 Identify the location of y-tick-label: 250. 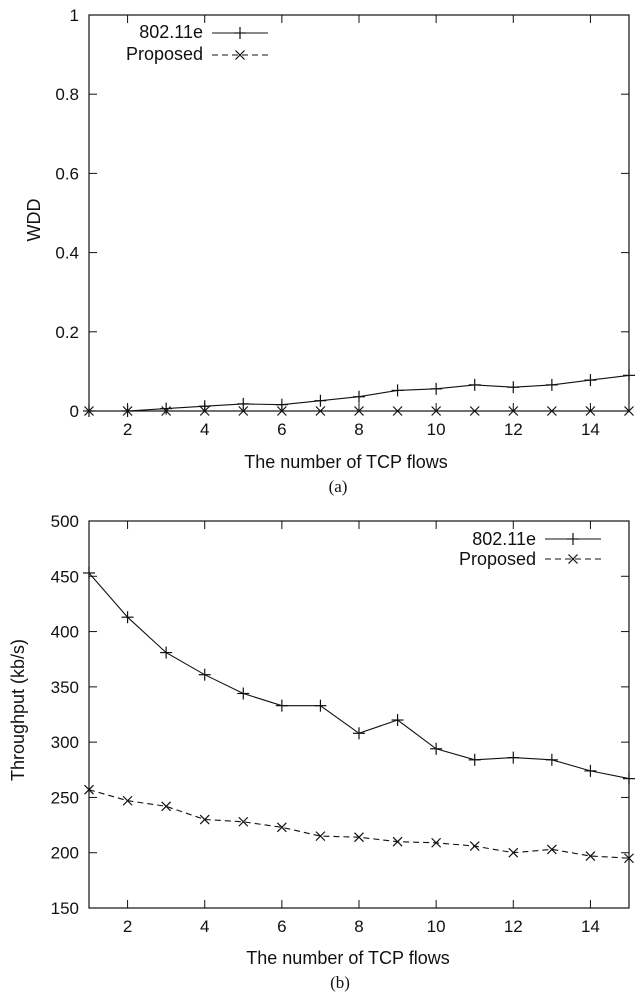
(65, 797).